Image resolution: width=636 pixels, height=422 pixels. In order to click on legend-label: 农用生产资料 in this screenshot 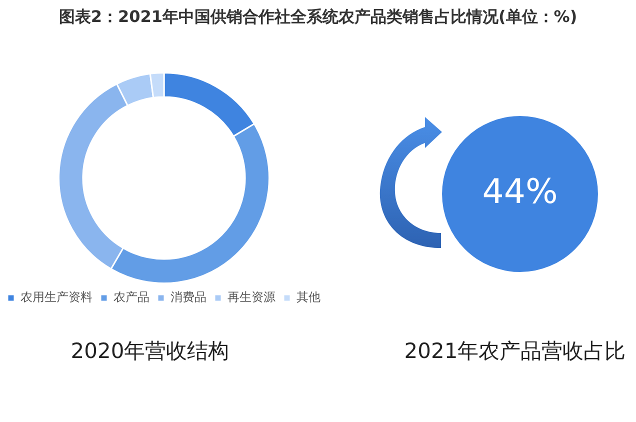, I will do `click(56, 297)`.